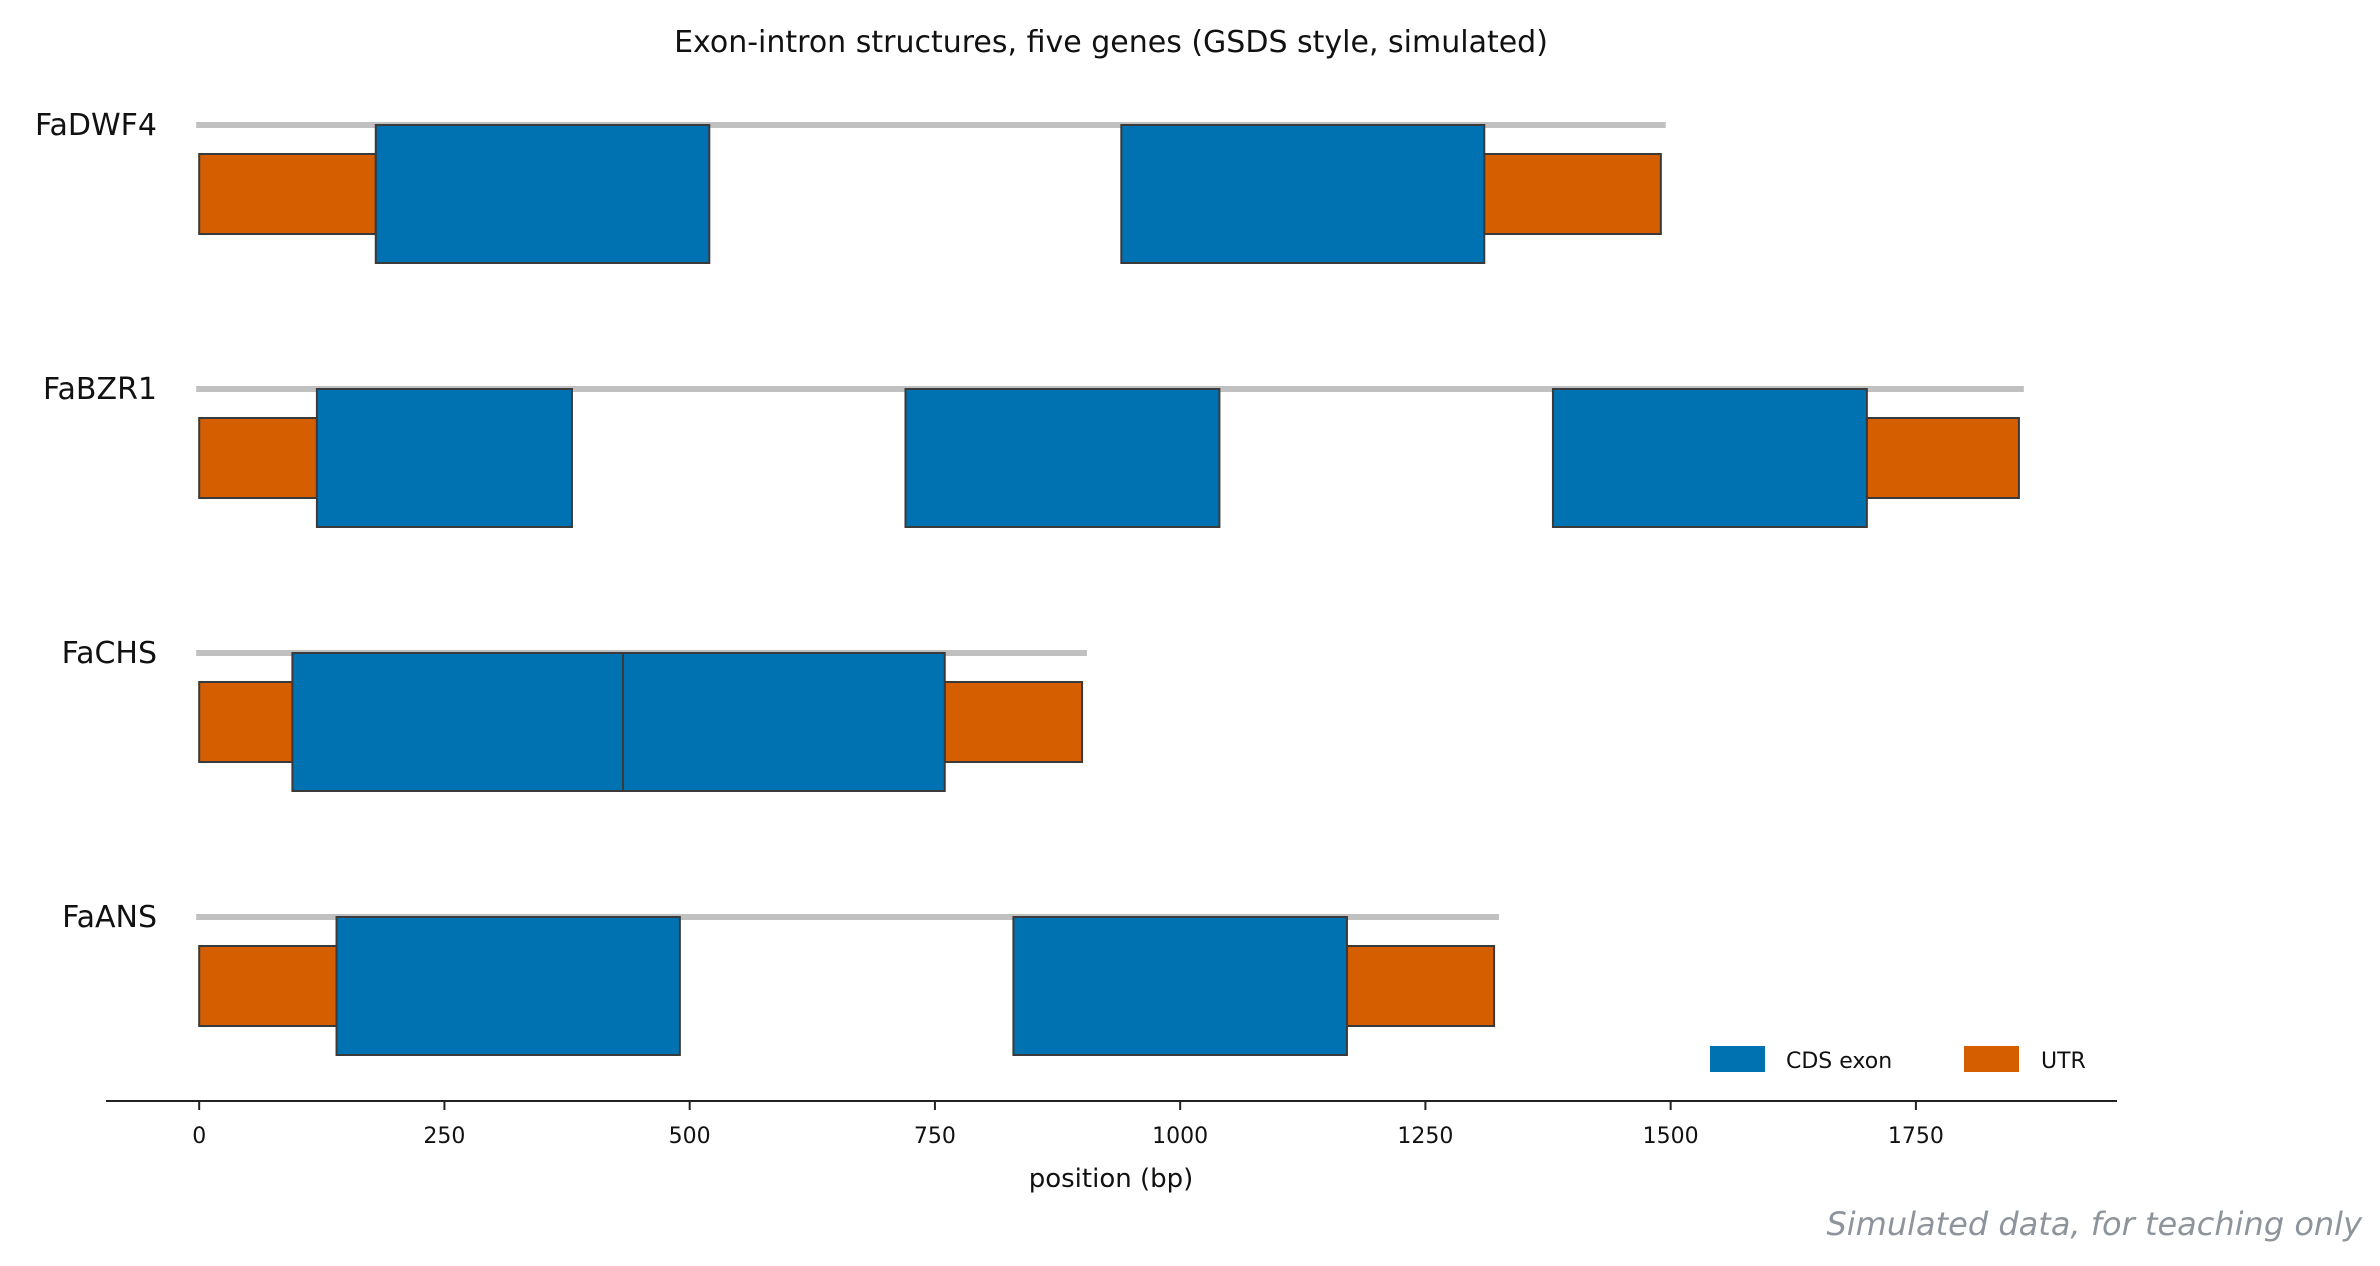  I want to click on x-tick-label: 1750, so click(1916, 1136).